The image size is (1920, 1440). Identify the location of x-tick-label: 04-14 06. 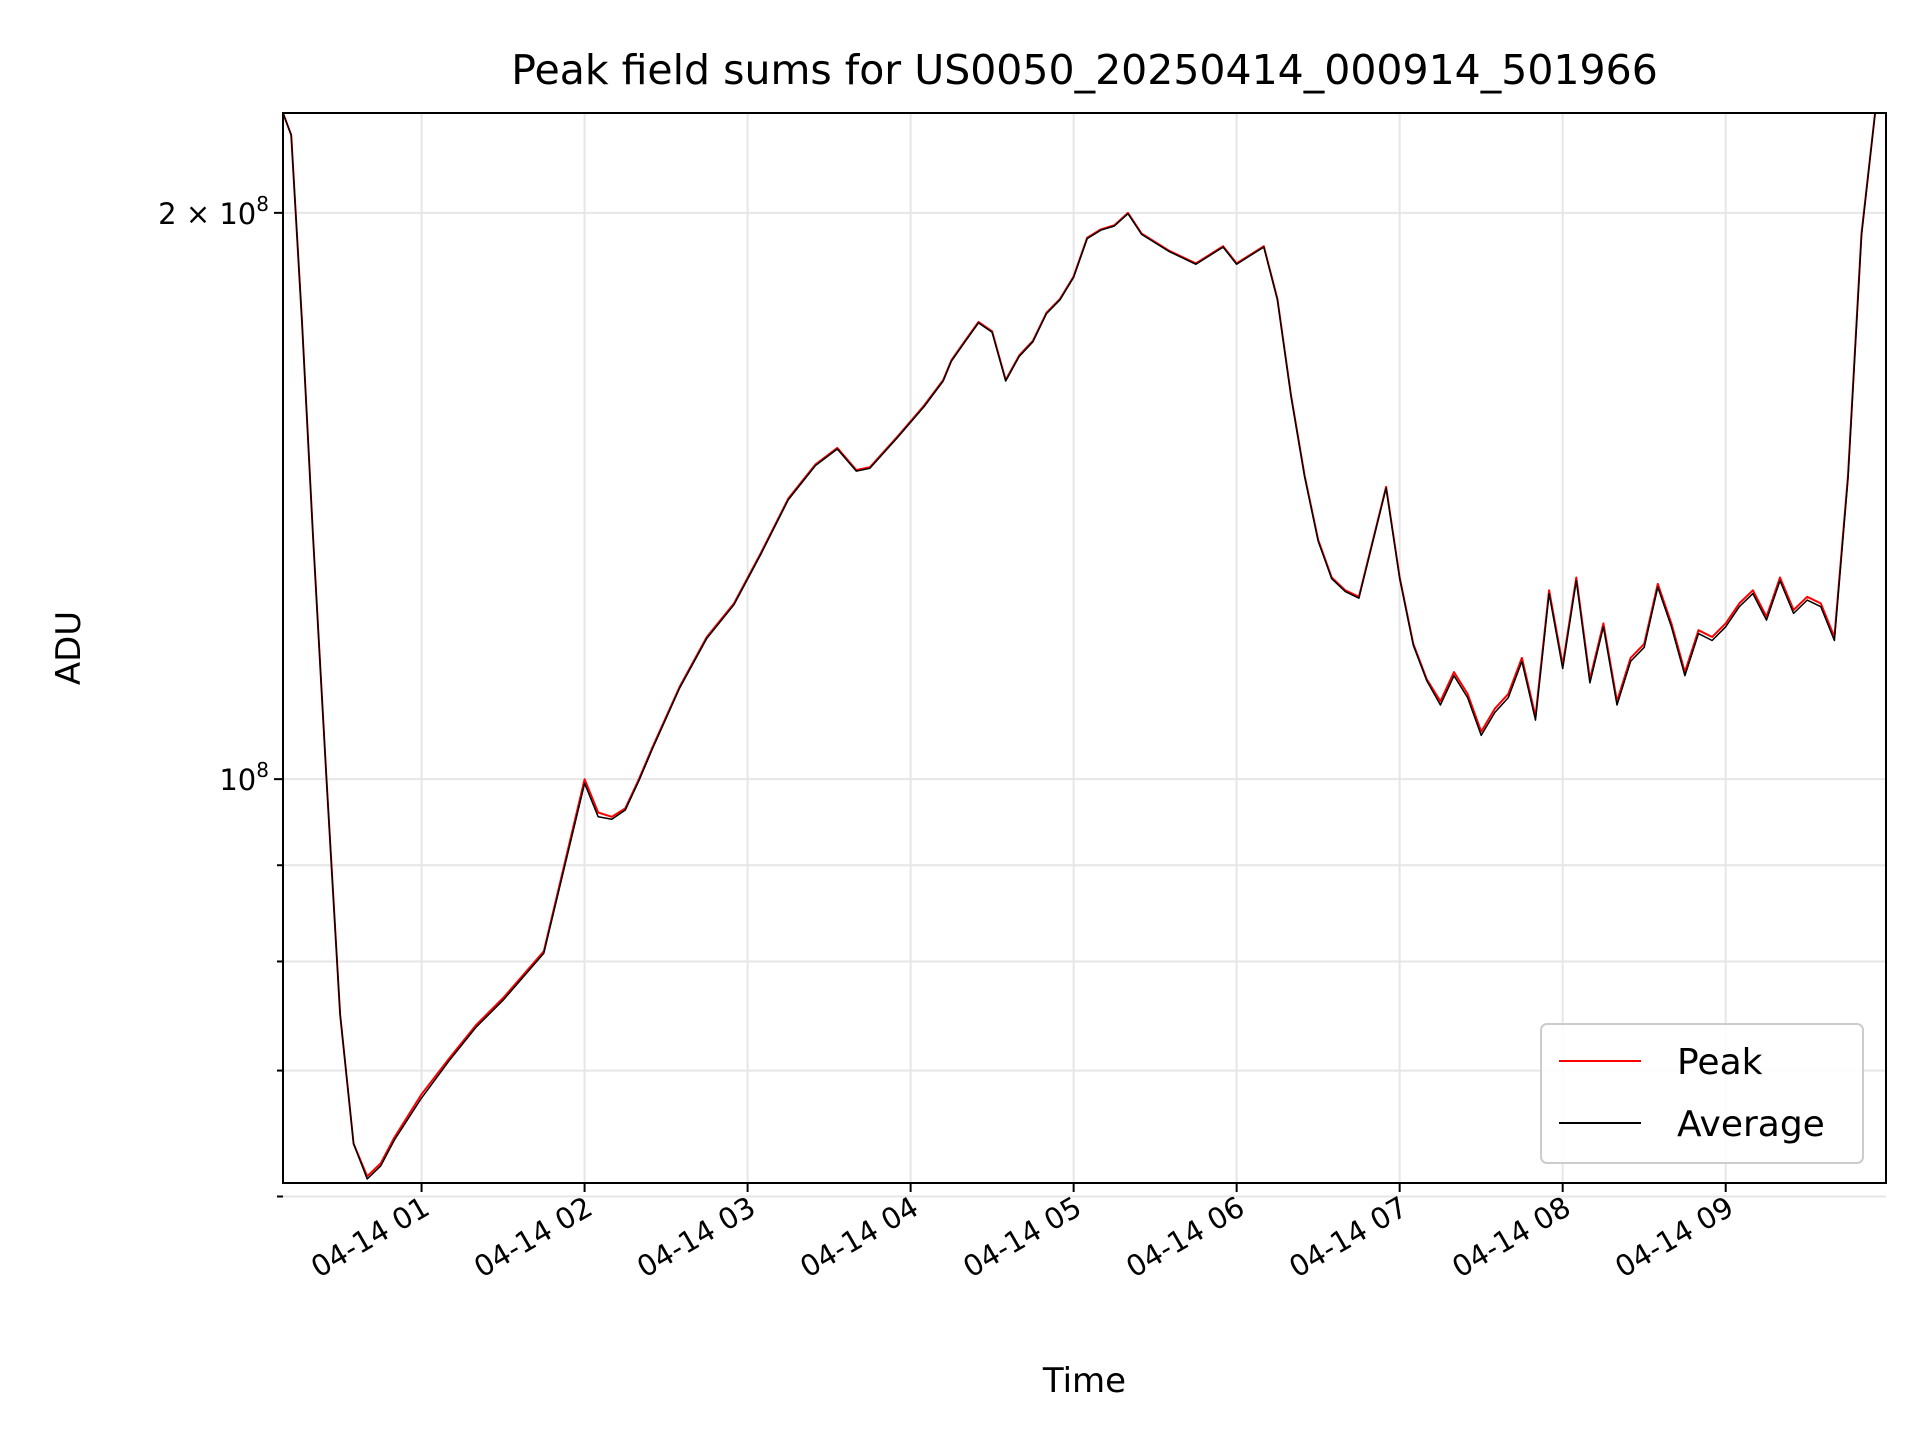
(1185, 1237).